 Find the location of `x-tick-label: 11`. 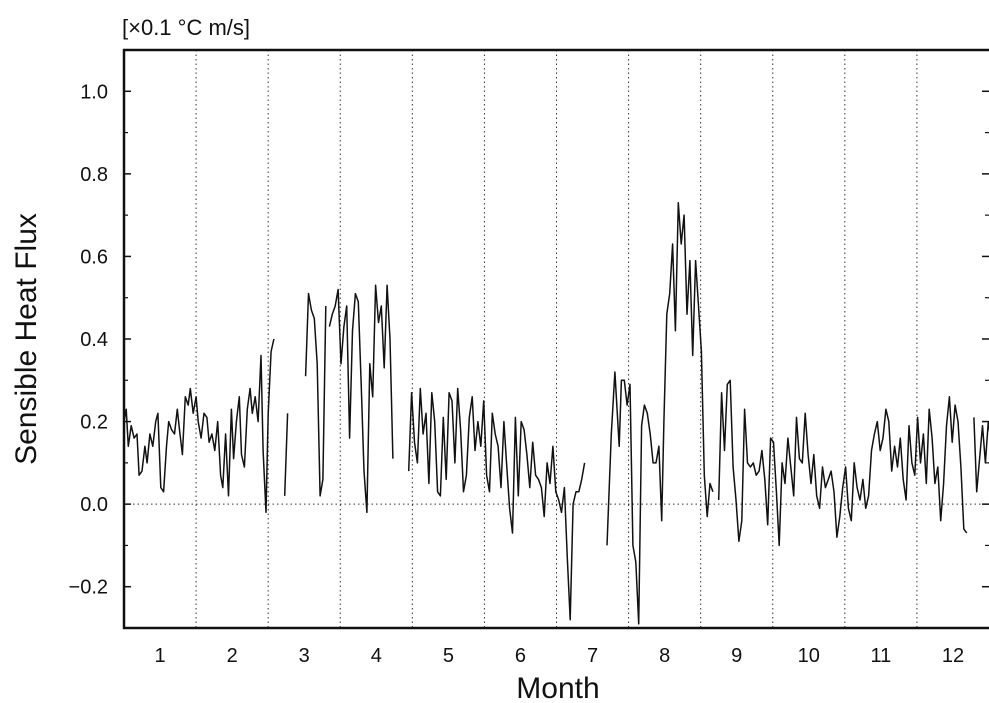

x-tick-label: 11 is located at coordinates (880, 656).